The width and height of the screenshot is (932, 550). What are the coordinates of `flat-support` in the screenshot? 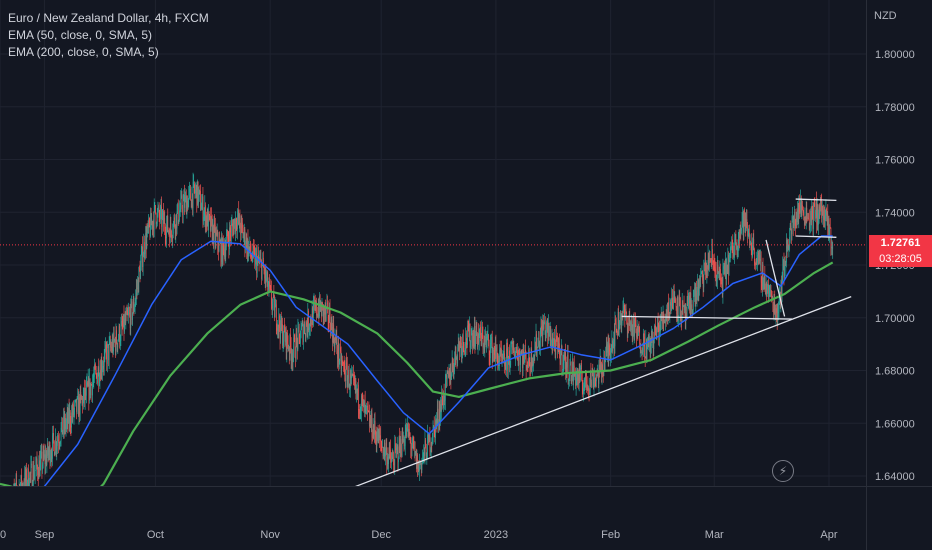 It's located at (706, 317).